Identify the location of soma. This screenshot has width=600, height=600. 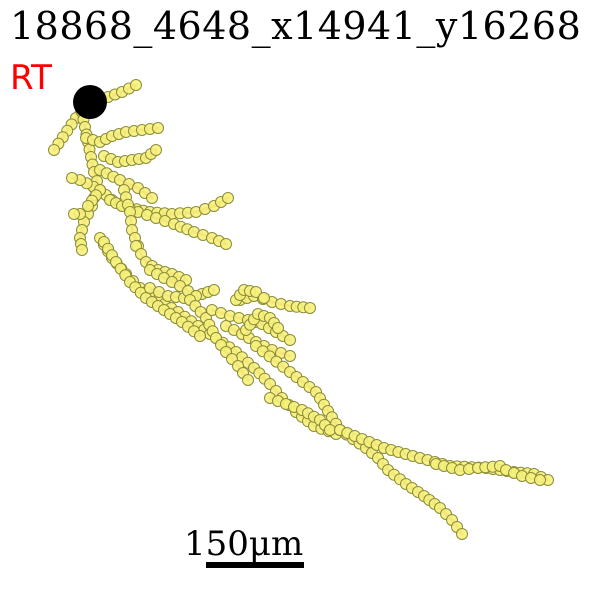
(90, 102).